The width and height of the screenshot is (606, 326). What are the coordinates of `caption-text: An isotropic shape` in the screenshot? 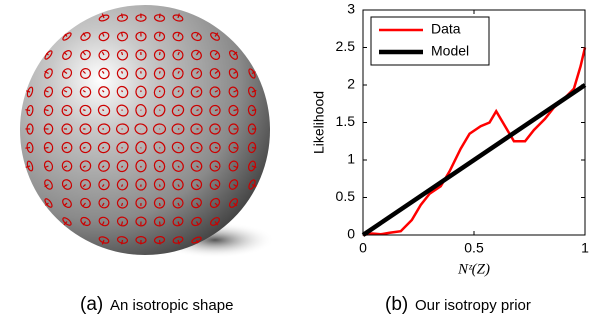 It's located at (171, 305).